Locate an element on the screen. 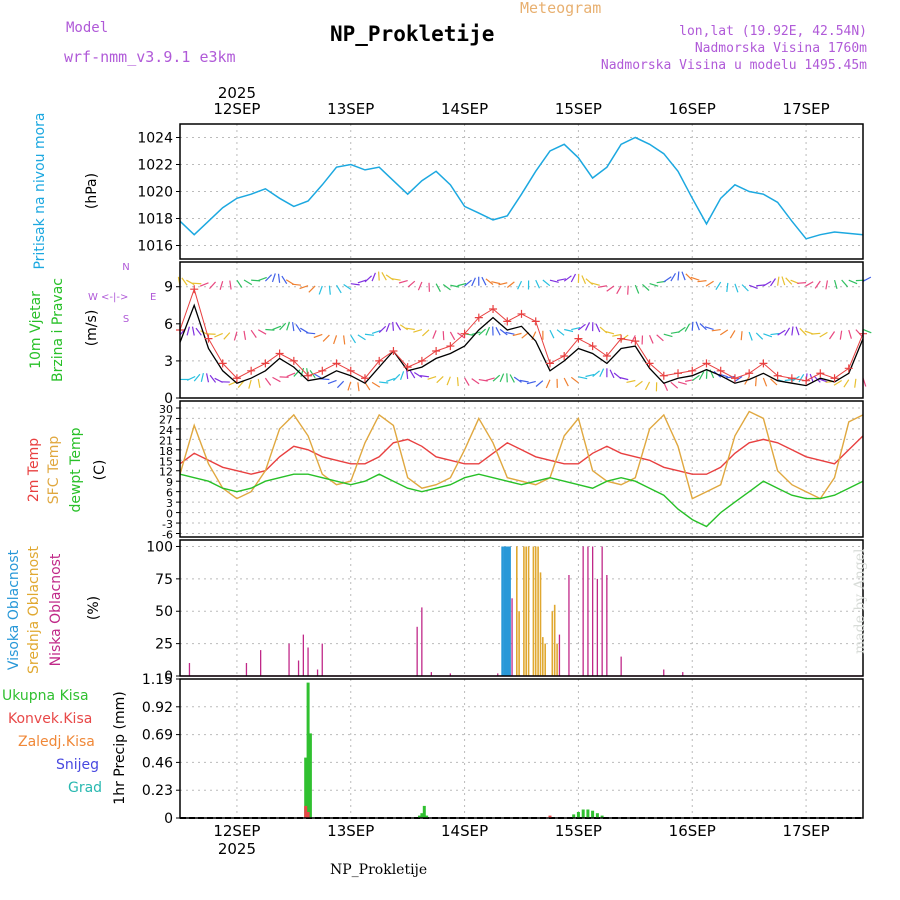  cloud-unit: (%) is located at coordinates (94, 608).